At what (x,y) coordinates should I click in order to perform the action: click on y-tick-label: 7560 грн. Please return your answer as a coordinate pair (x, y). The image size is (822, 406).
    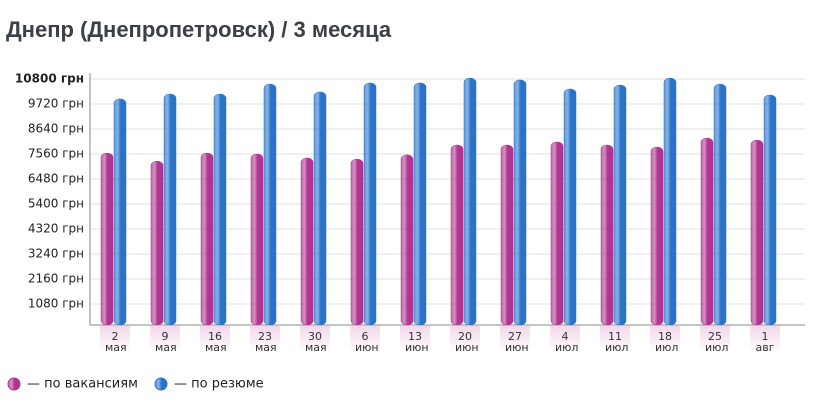
    Looking at the image, I should click on (56, 154).